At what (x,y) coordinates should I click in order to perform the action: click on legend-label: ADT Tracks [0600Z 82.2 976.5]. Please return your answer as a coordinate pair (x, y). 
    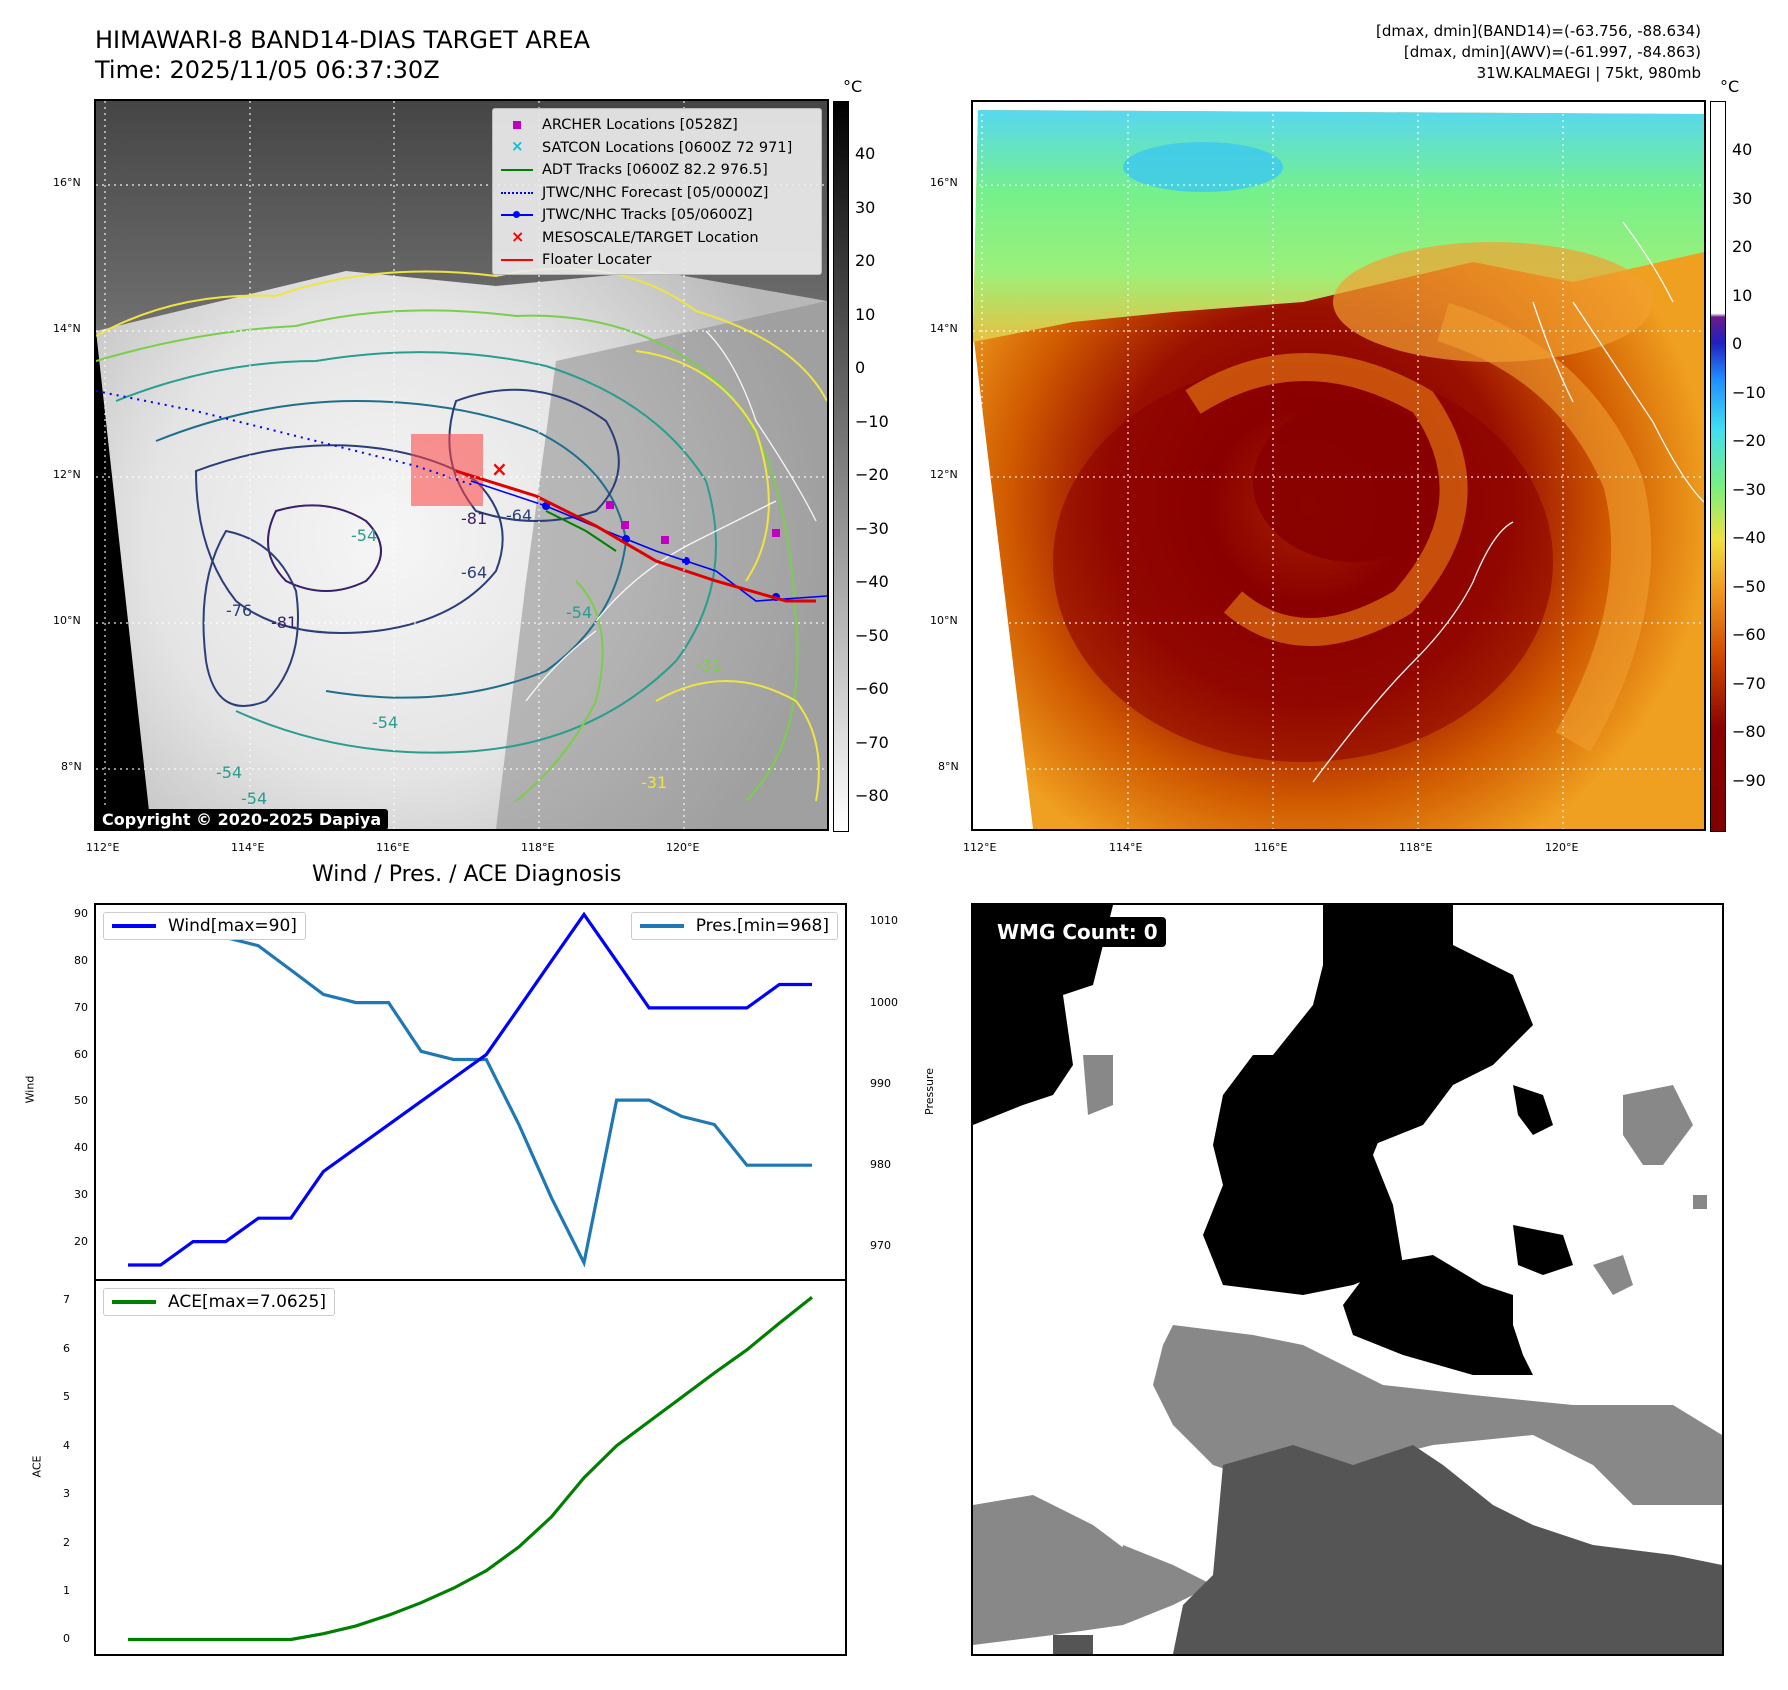
    Looking at the image, I should click on (655, 170).